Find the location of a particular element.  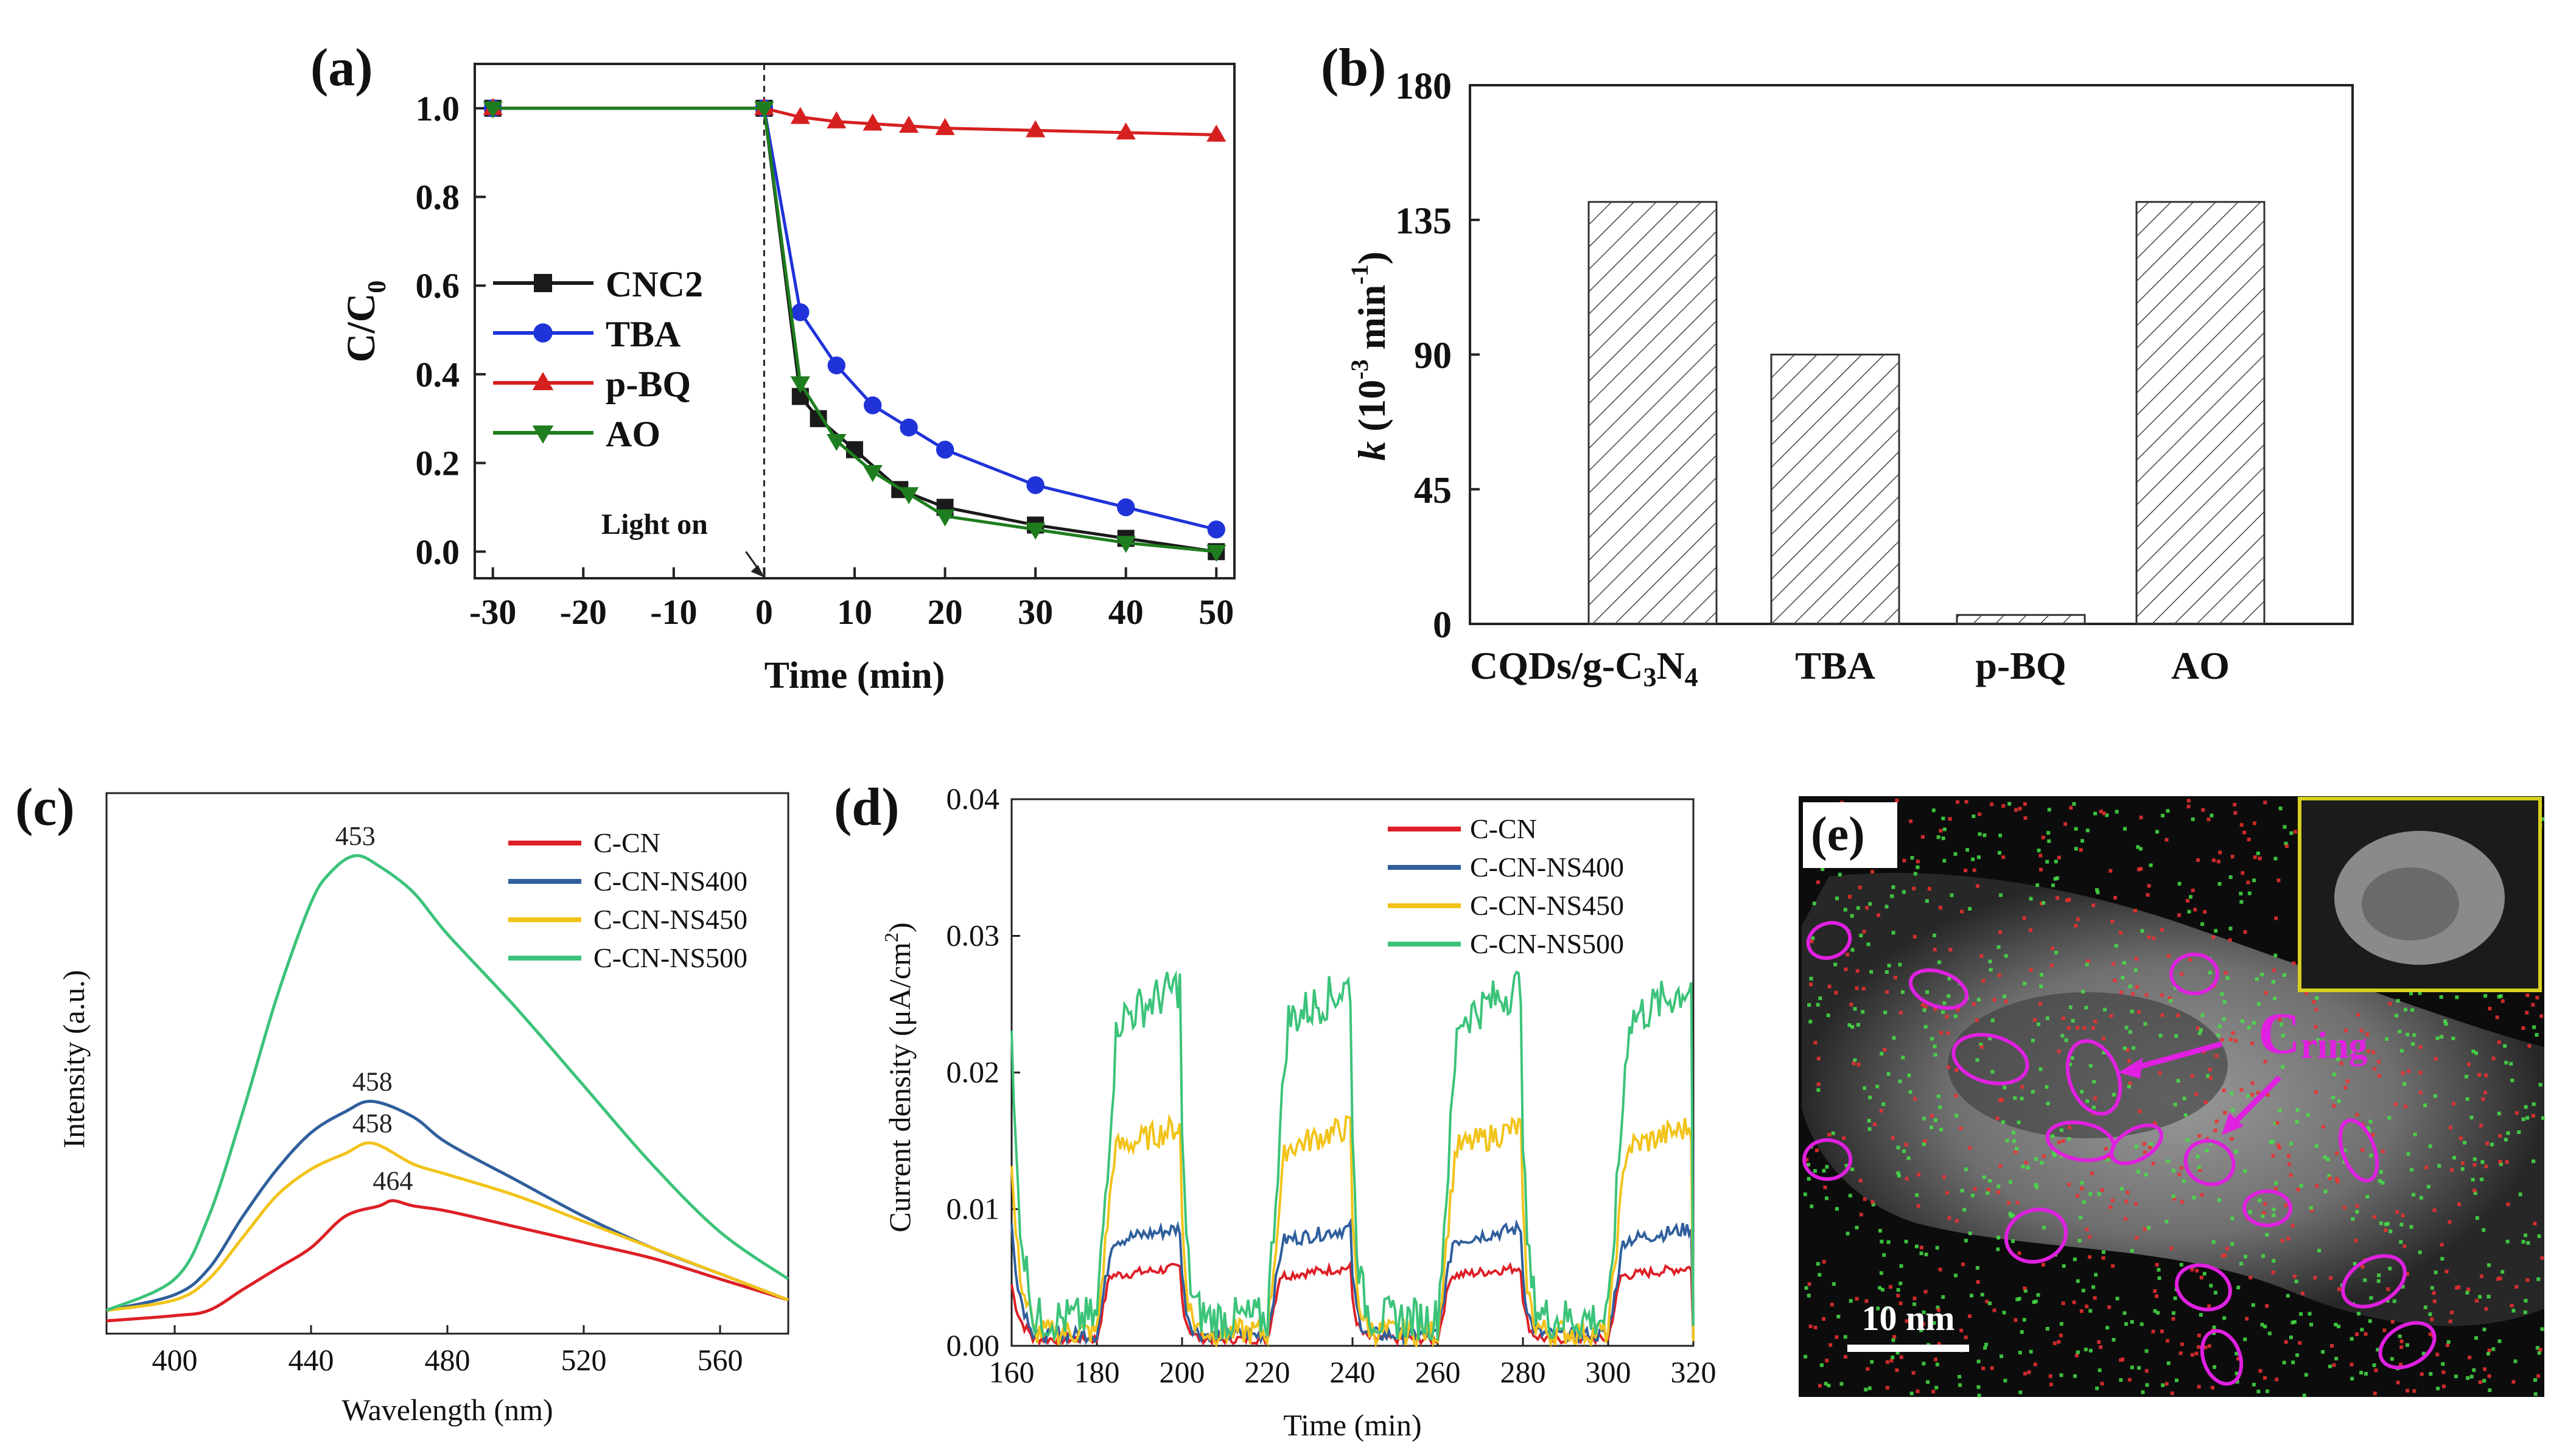

x-tick-label: 480 is located at coordinates (448, 1360).